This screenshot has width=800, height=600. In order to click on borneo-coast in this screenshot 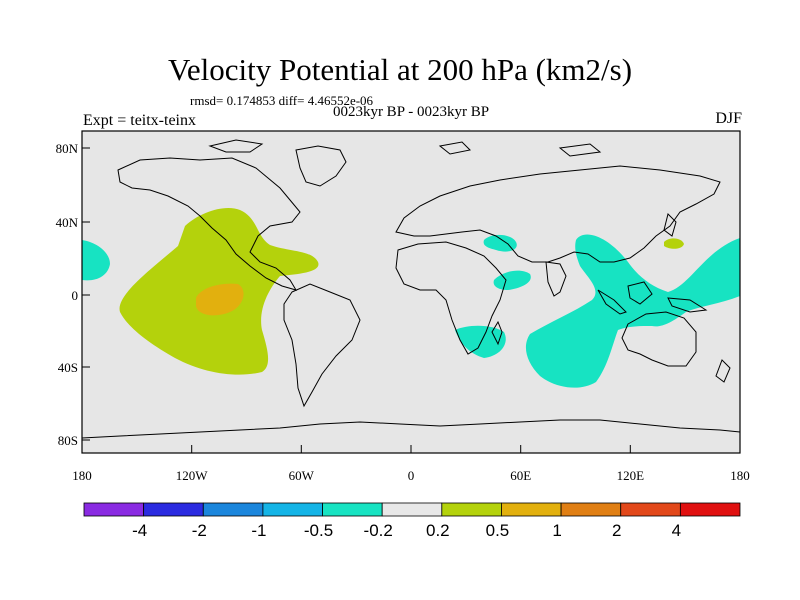, I will do `click(640, 293)`.